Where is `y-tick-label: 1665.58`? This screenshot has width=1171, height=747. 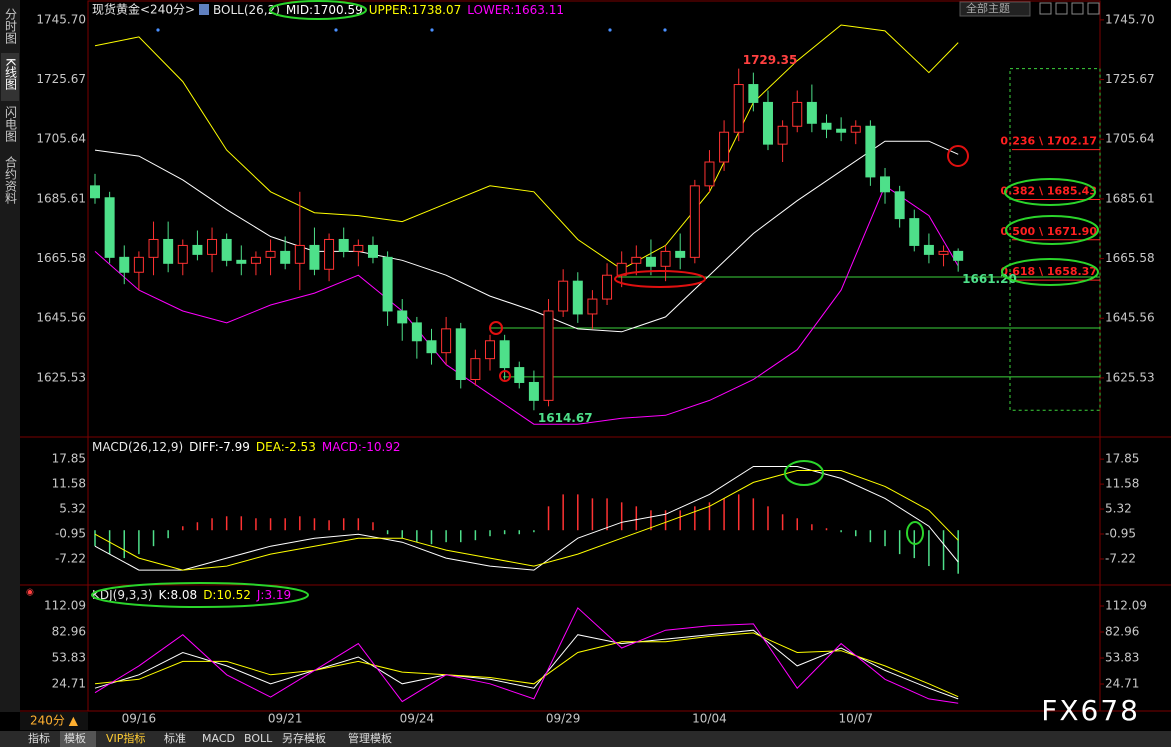
y-tick-label: 1665.58 is located at coordinates (61, 258).